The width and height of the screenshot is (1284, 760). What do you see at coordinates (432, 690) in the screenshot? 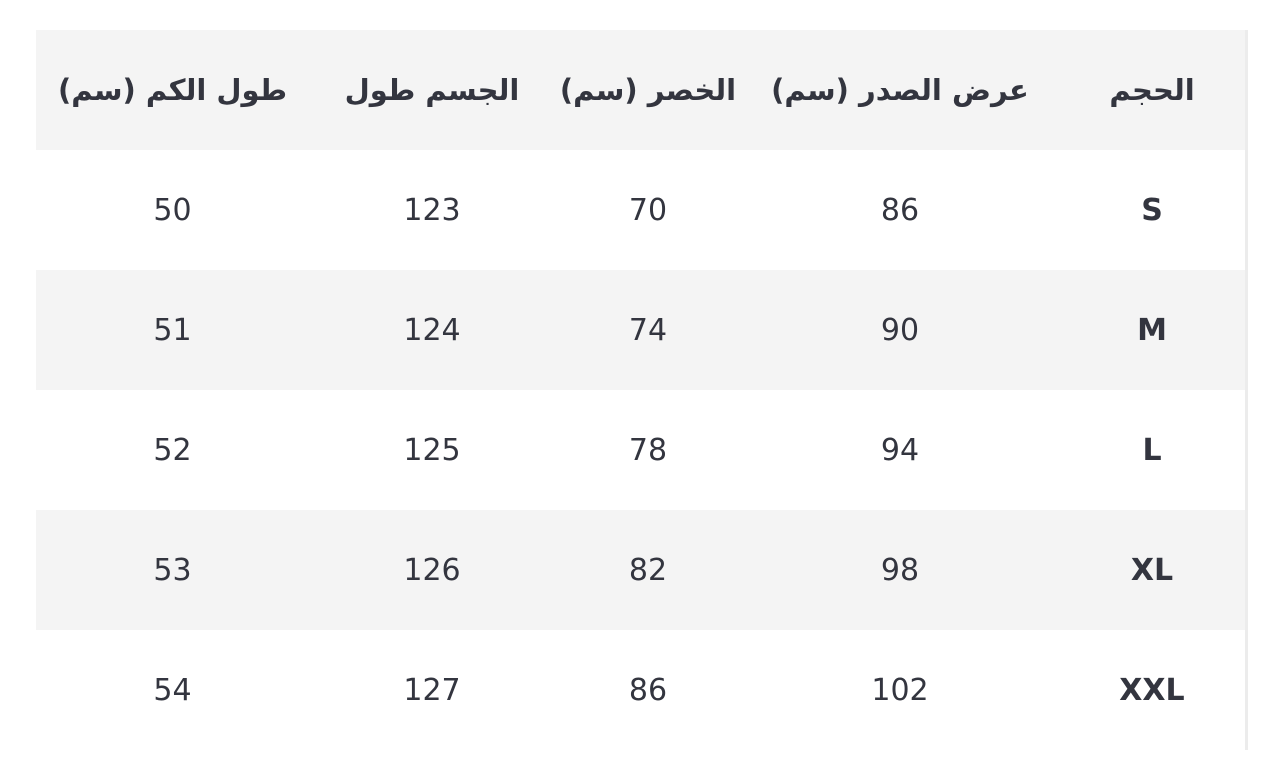
I see `cell-length: 127` at bounding box center [432, 690].